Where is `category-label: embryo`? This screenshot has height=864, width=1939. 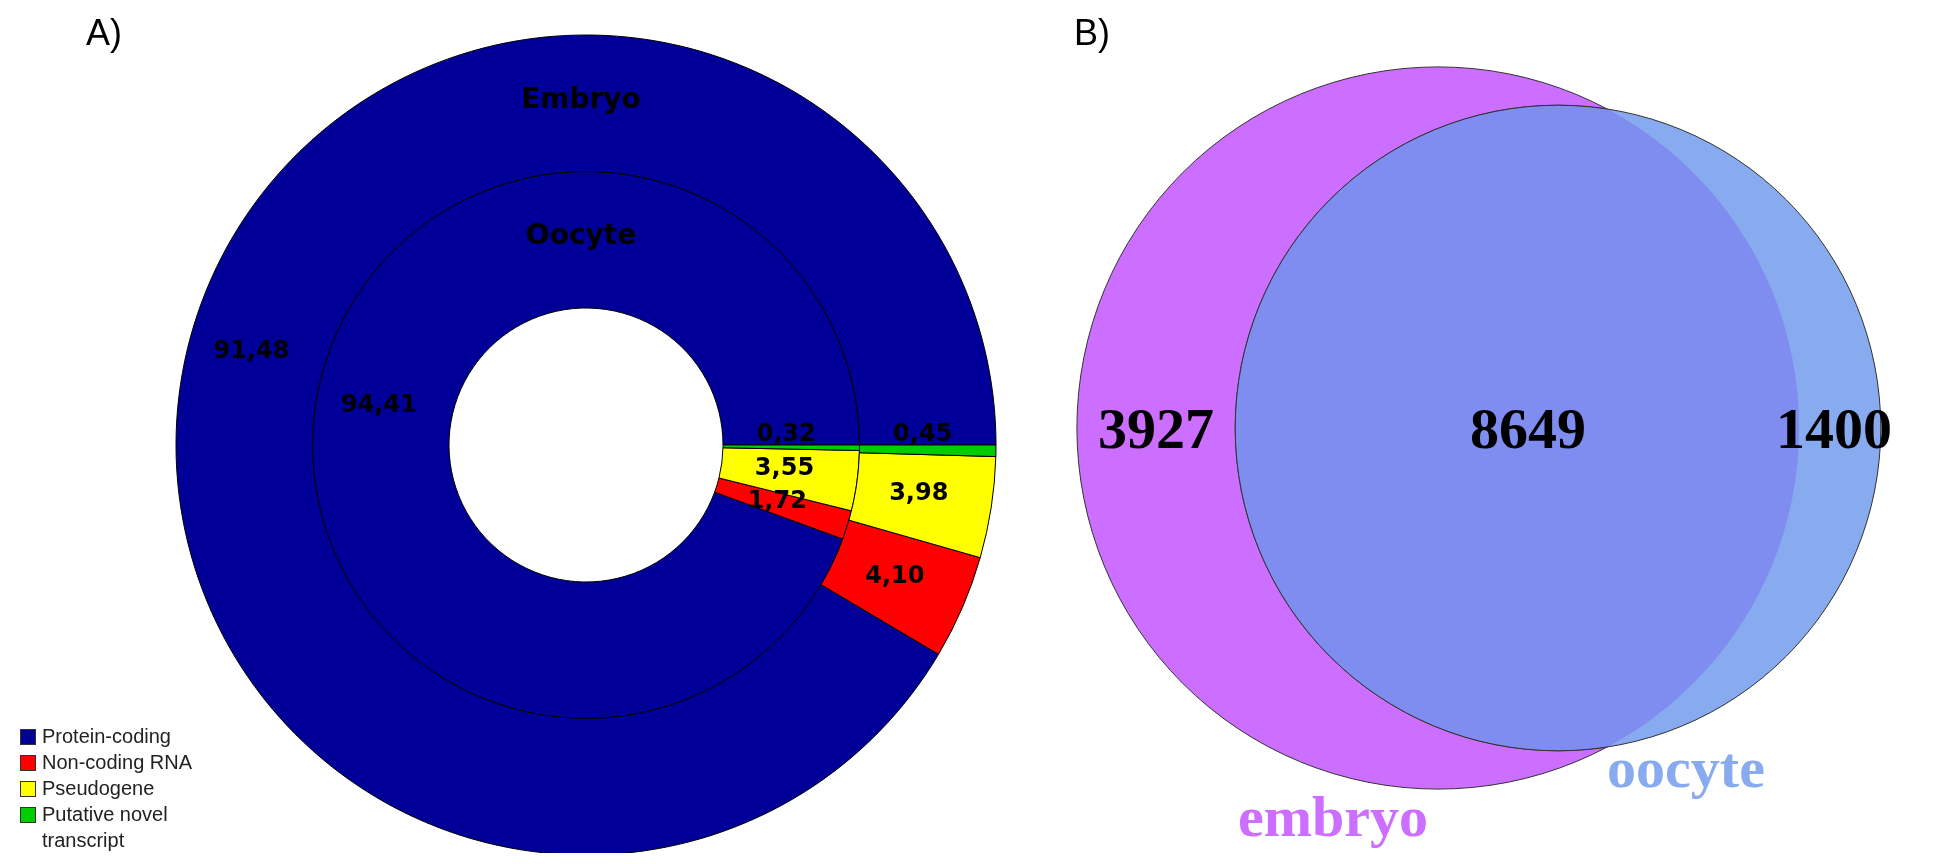 category-label: embryo is located at coordinates (1333, 816).